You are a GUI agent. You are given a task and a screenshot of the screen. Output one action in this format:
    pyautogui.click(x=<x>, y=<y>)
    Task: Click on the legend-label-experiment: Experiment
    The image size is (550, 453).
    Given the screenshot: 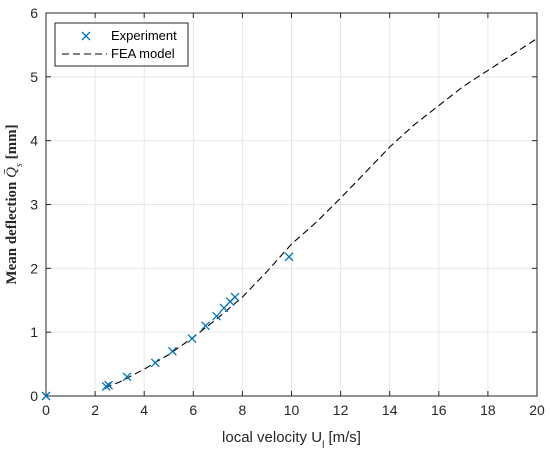 What is the action you would take?
    pyautogui.click(x=144, y=35)
    